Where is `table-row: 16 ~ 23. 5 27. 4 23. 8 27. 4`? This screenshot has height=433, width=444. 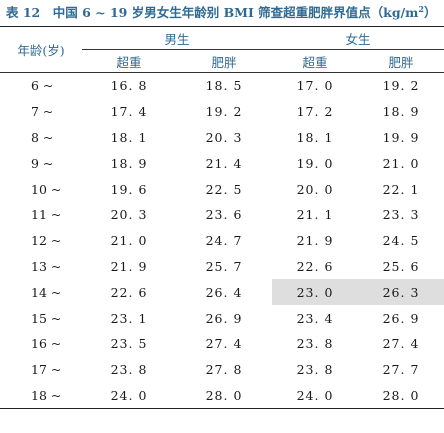
table-row: 16 ~ 23. 5 27. 4 23. 8 27. 4 is located at coordinates (222, 344).